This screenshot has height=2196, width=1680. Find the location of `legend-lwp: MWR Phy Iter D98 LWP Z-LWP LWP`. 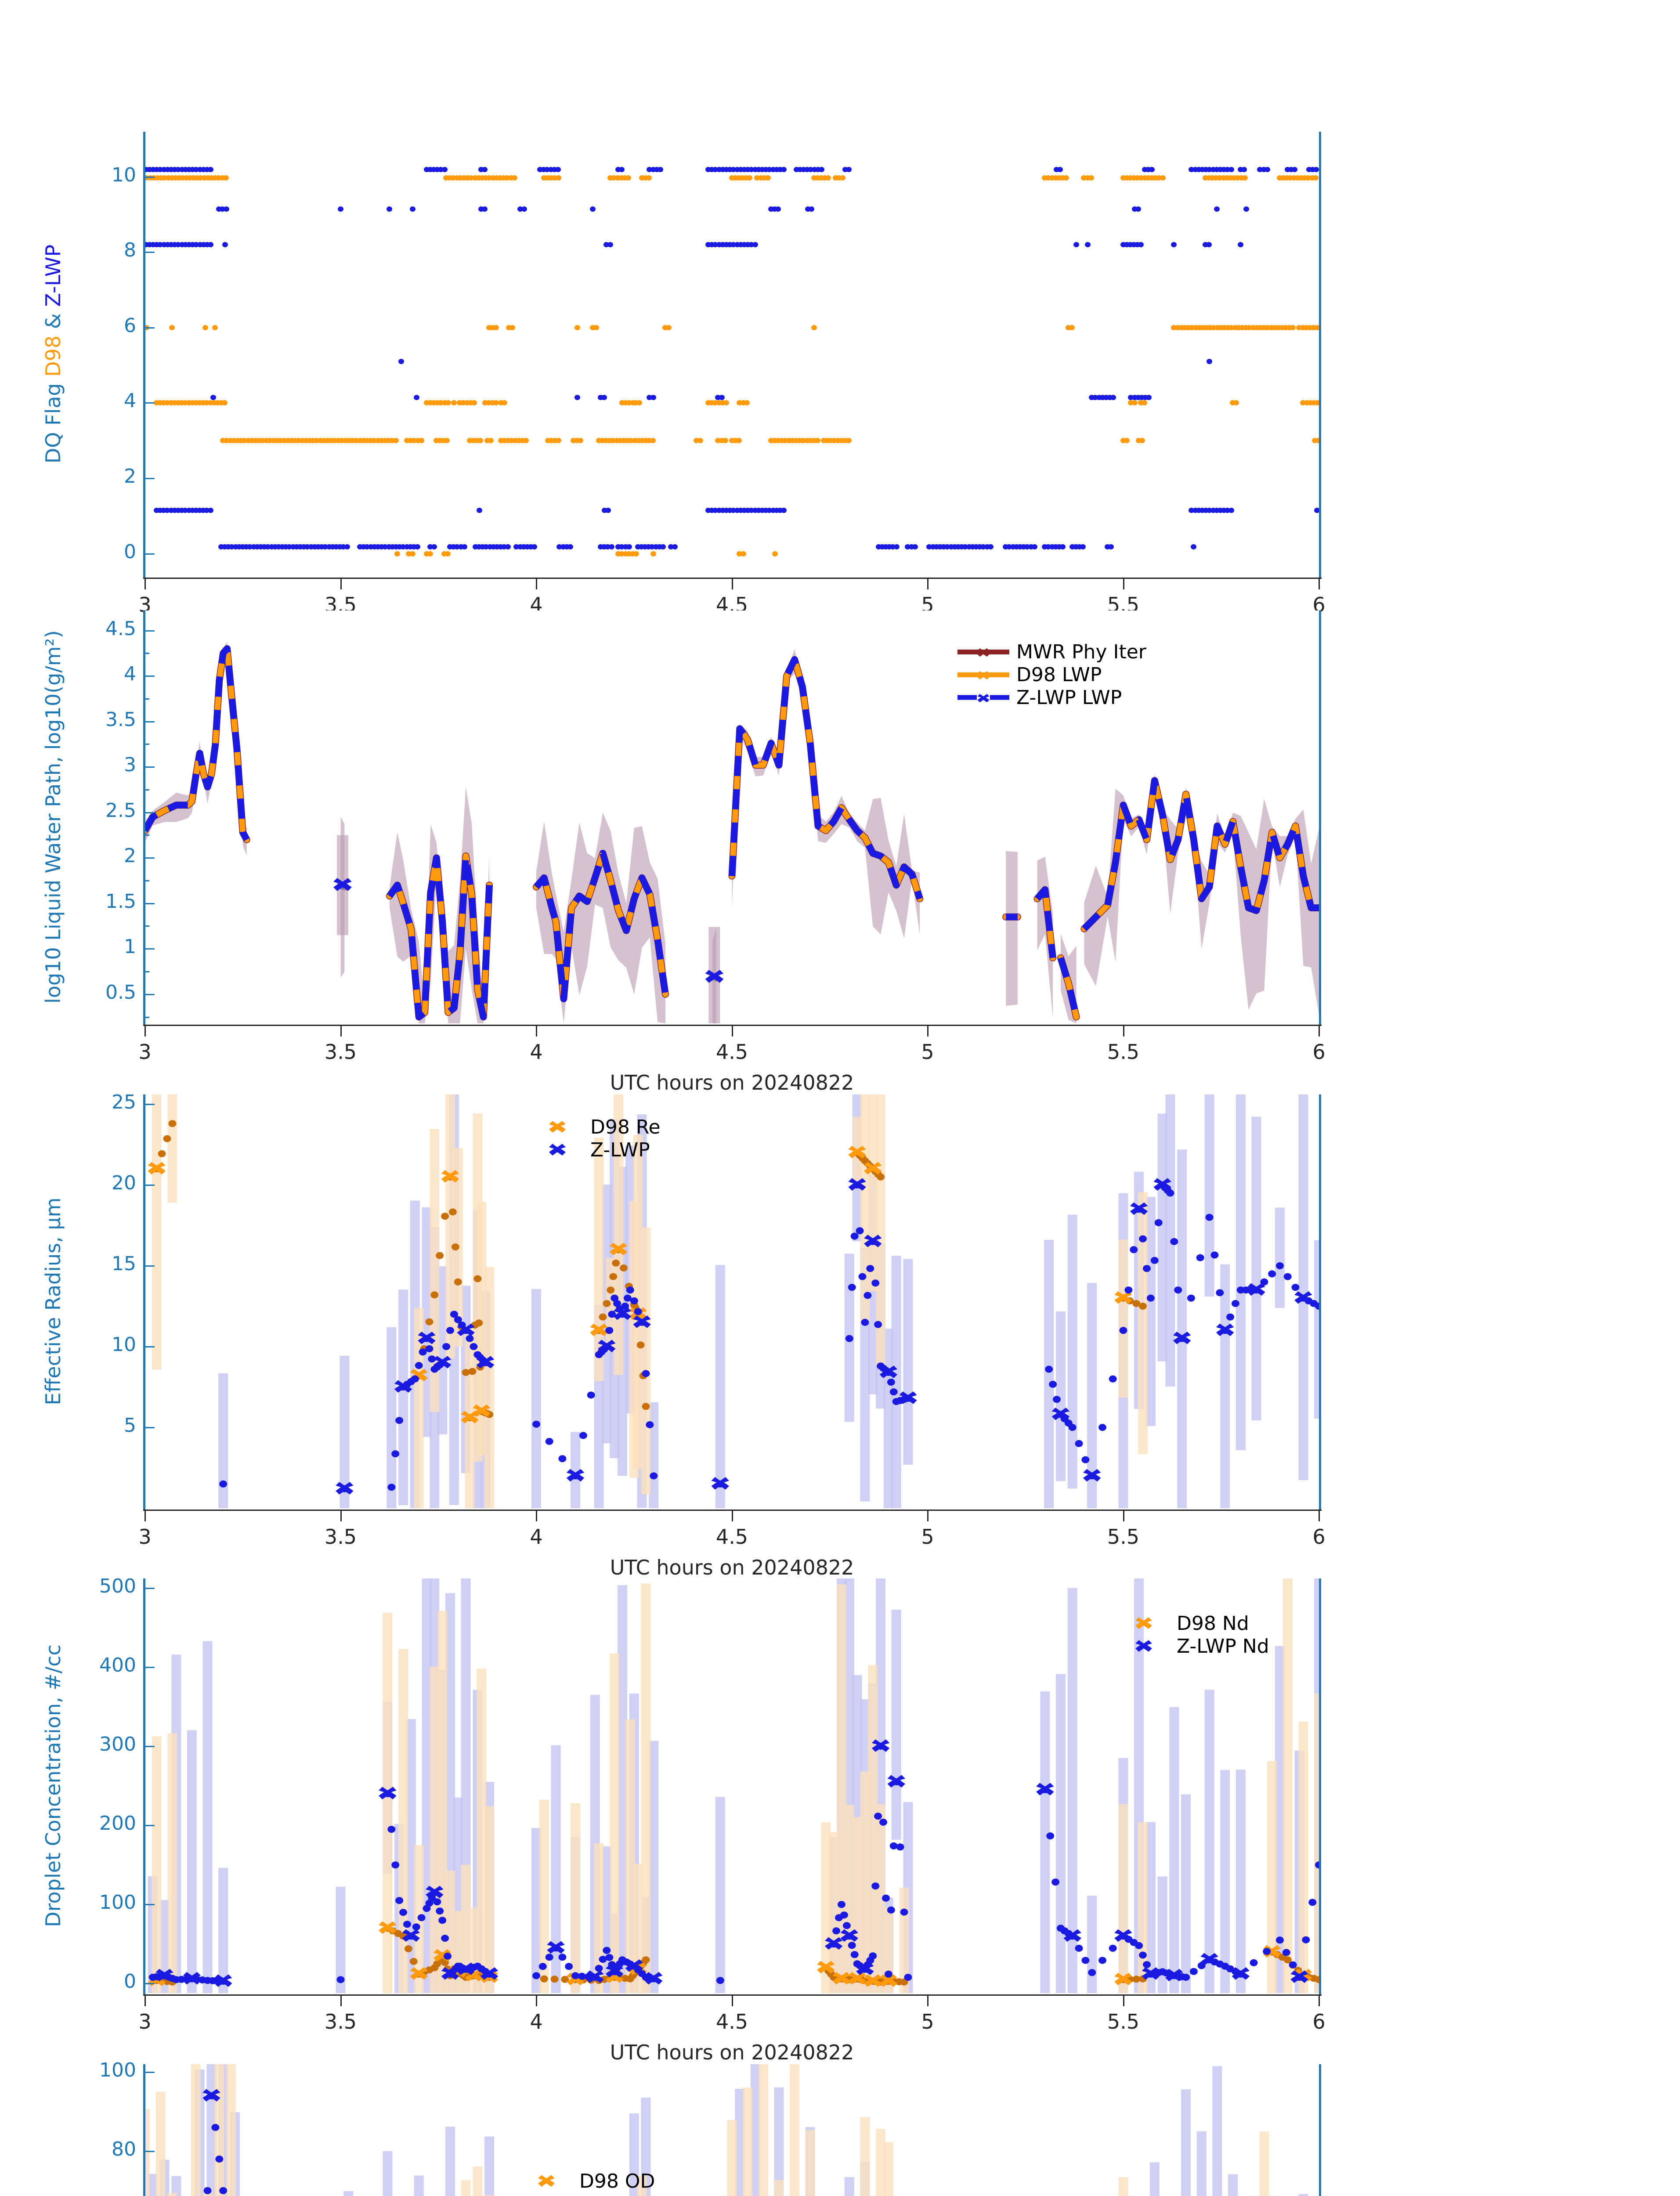

legend-lwp: MWR Phy Iter D98 LWP Z-LWP LWP is located at coordinates (1052, 674).